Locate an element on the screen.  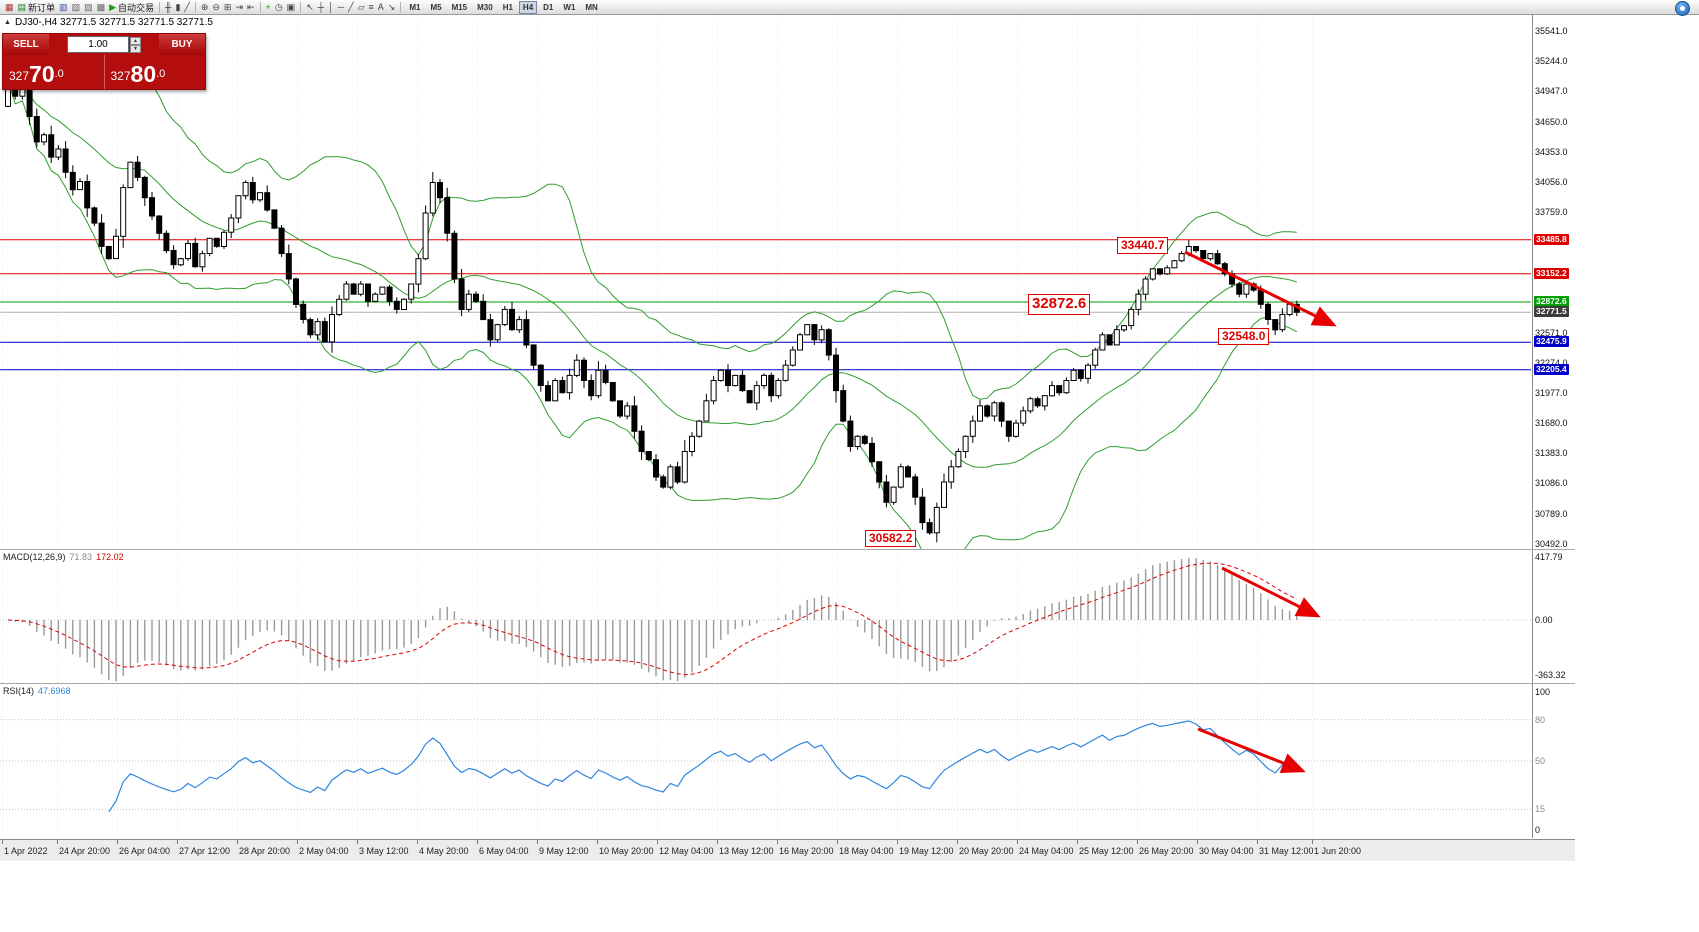
crosshair-icon: ┼ is located at coordinates (321, 6).